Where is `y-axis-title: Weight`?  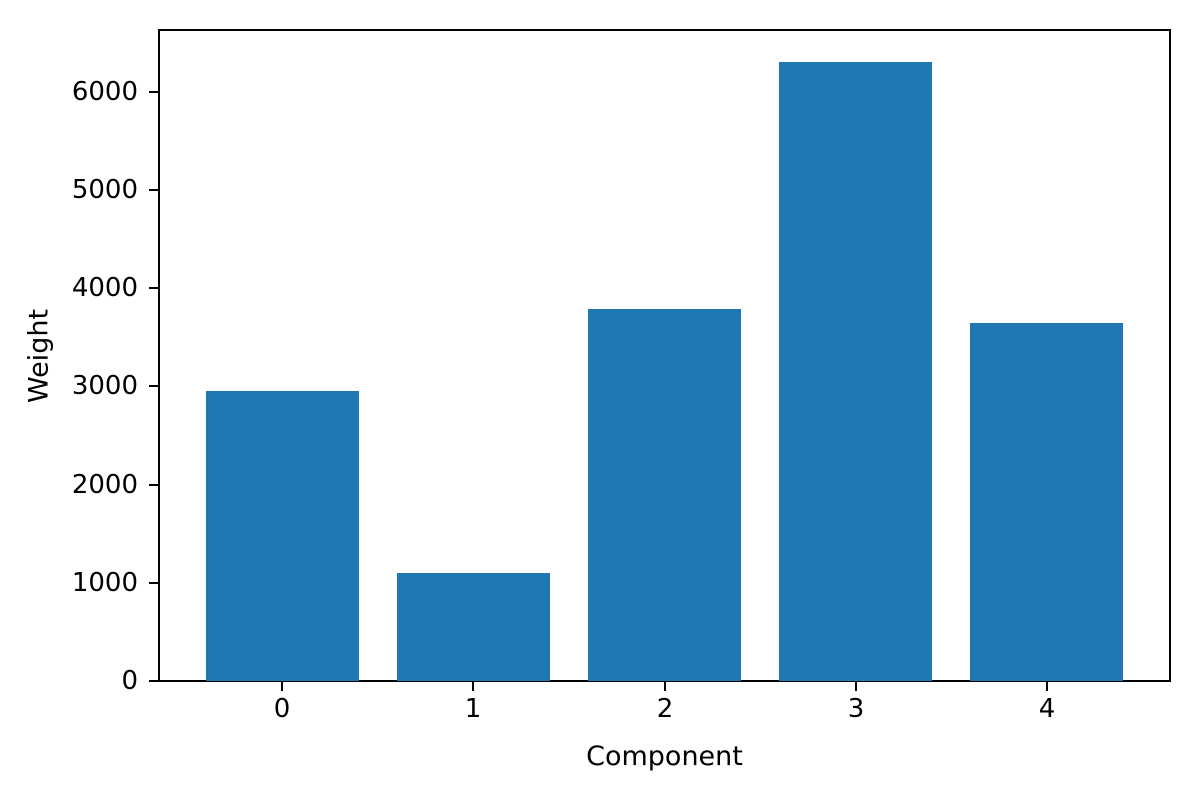
y-axis-title: Weight is located at coordinates (39, 356).